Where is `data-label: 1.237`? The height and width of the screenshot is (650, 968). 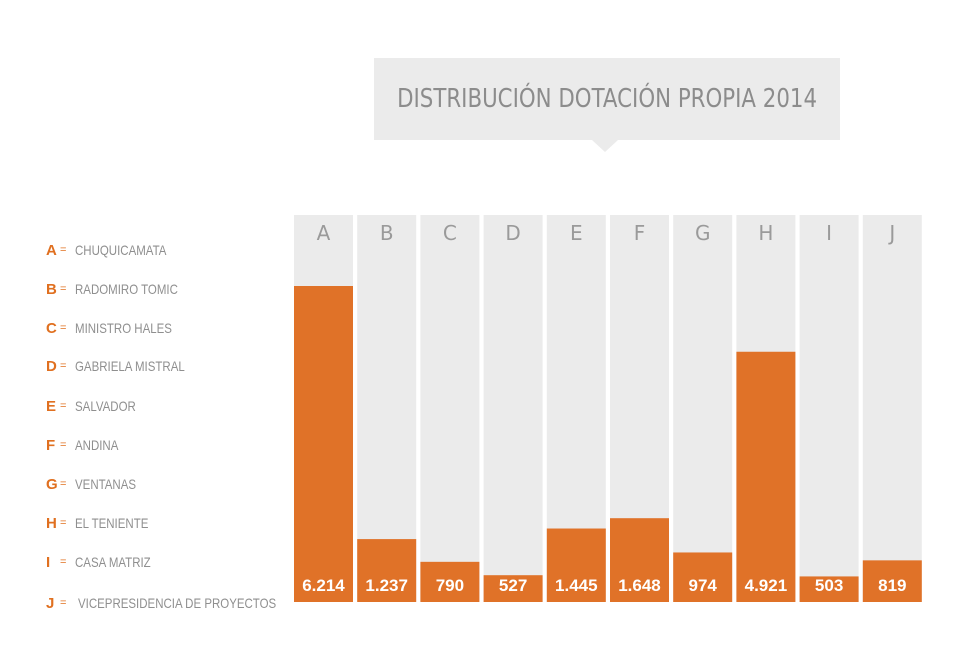
data-label: 1.237 is located at coordinates (386, 585).